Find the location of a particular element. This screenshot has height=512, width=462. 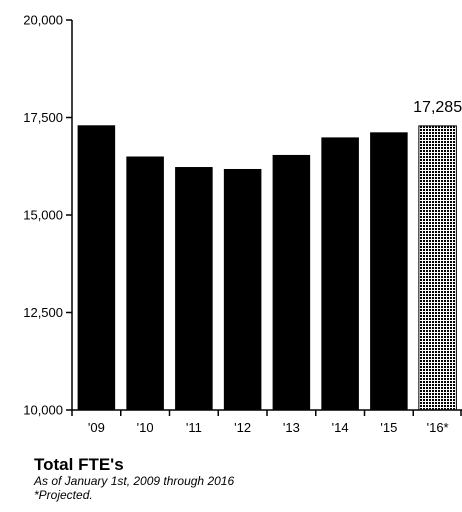

x-axis: '09 '10 '11 '12 '13 '14 '15 '16* is located at coordinates (266, 422).